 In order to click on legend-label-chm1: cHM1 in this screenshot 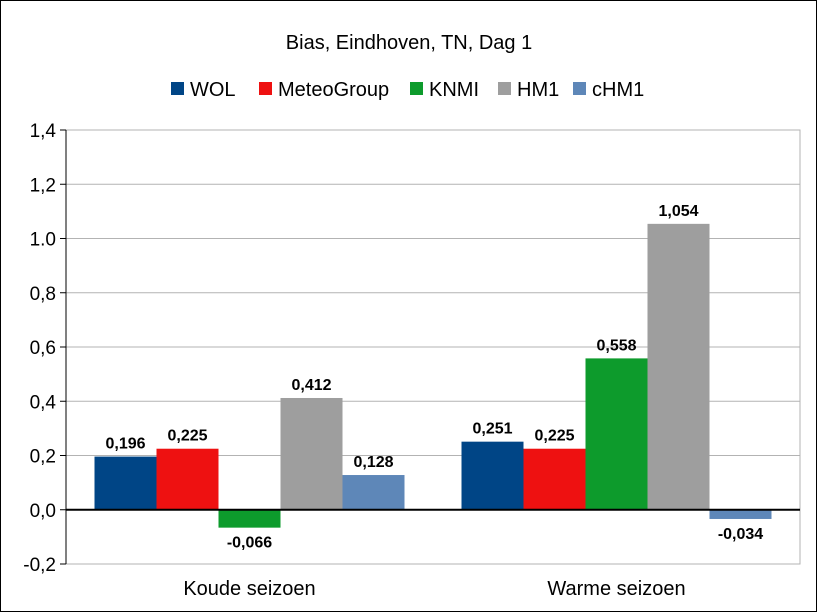, I will do `click(618, 90)`.